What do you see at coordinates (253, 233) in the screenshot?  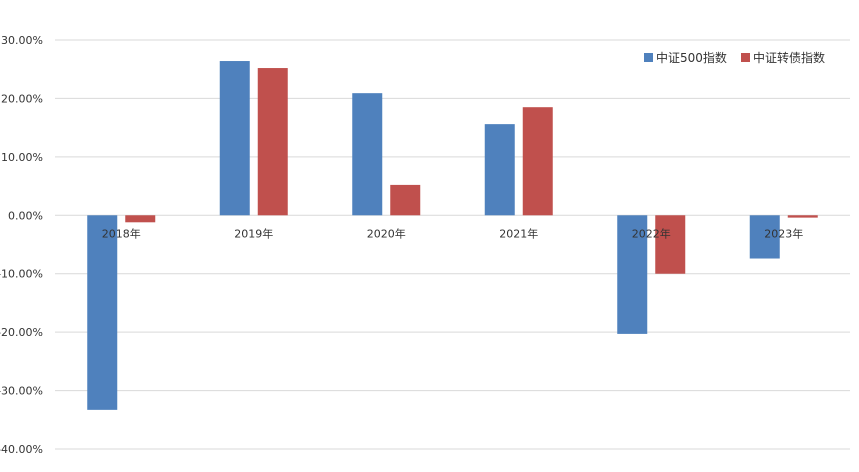 I see `x-category-label: 2019年` at bounding box center [253, 233].